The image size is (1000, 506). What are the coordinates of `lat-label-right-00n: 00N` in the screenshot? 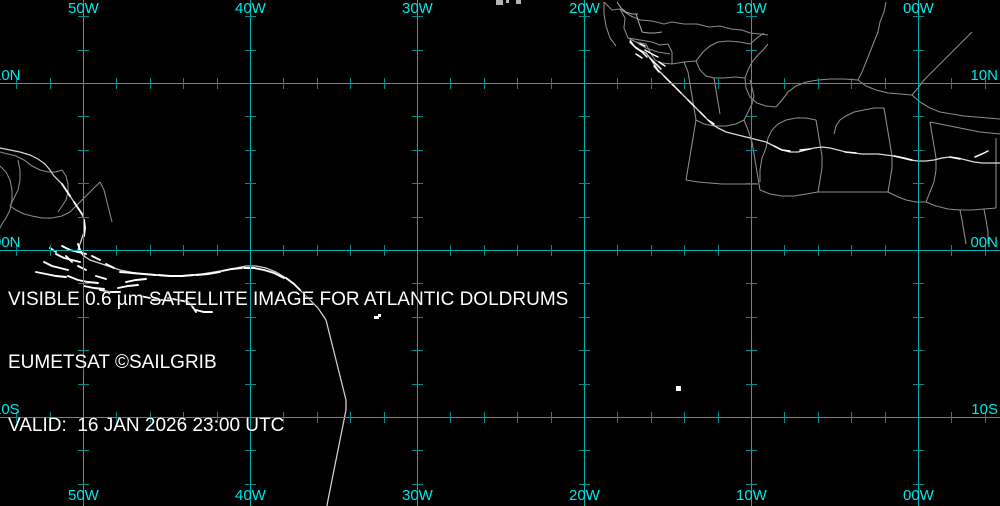 It's located at (984, 242).